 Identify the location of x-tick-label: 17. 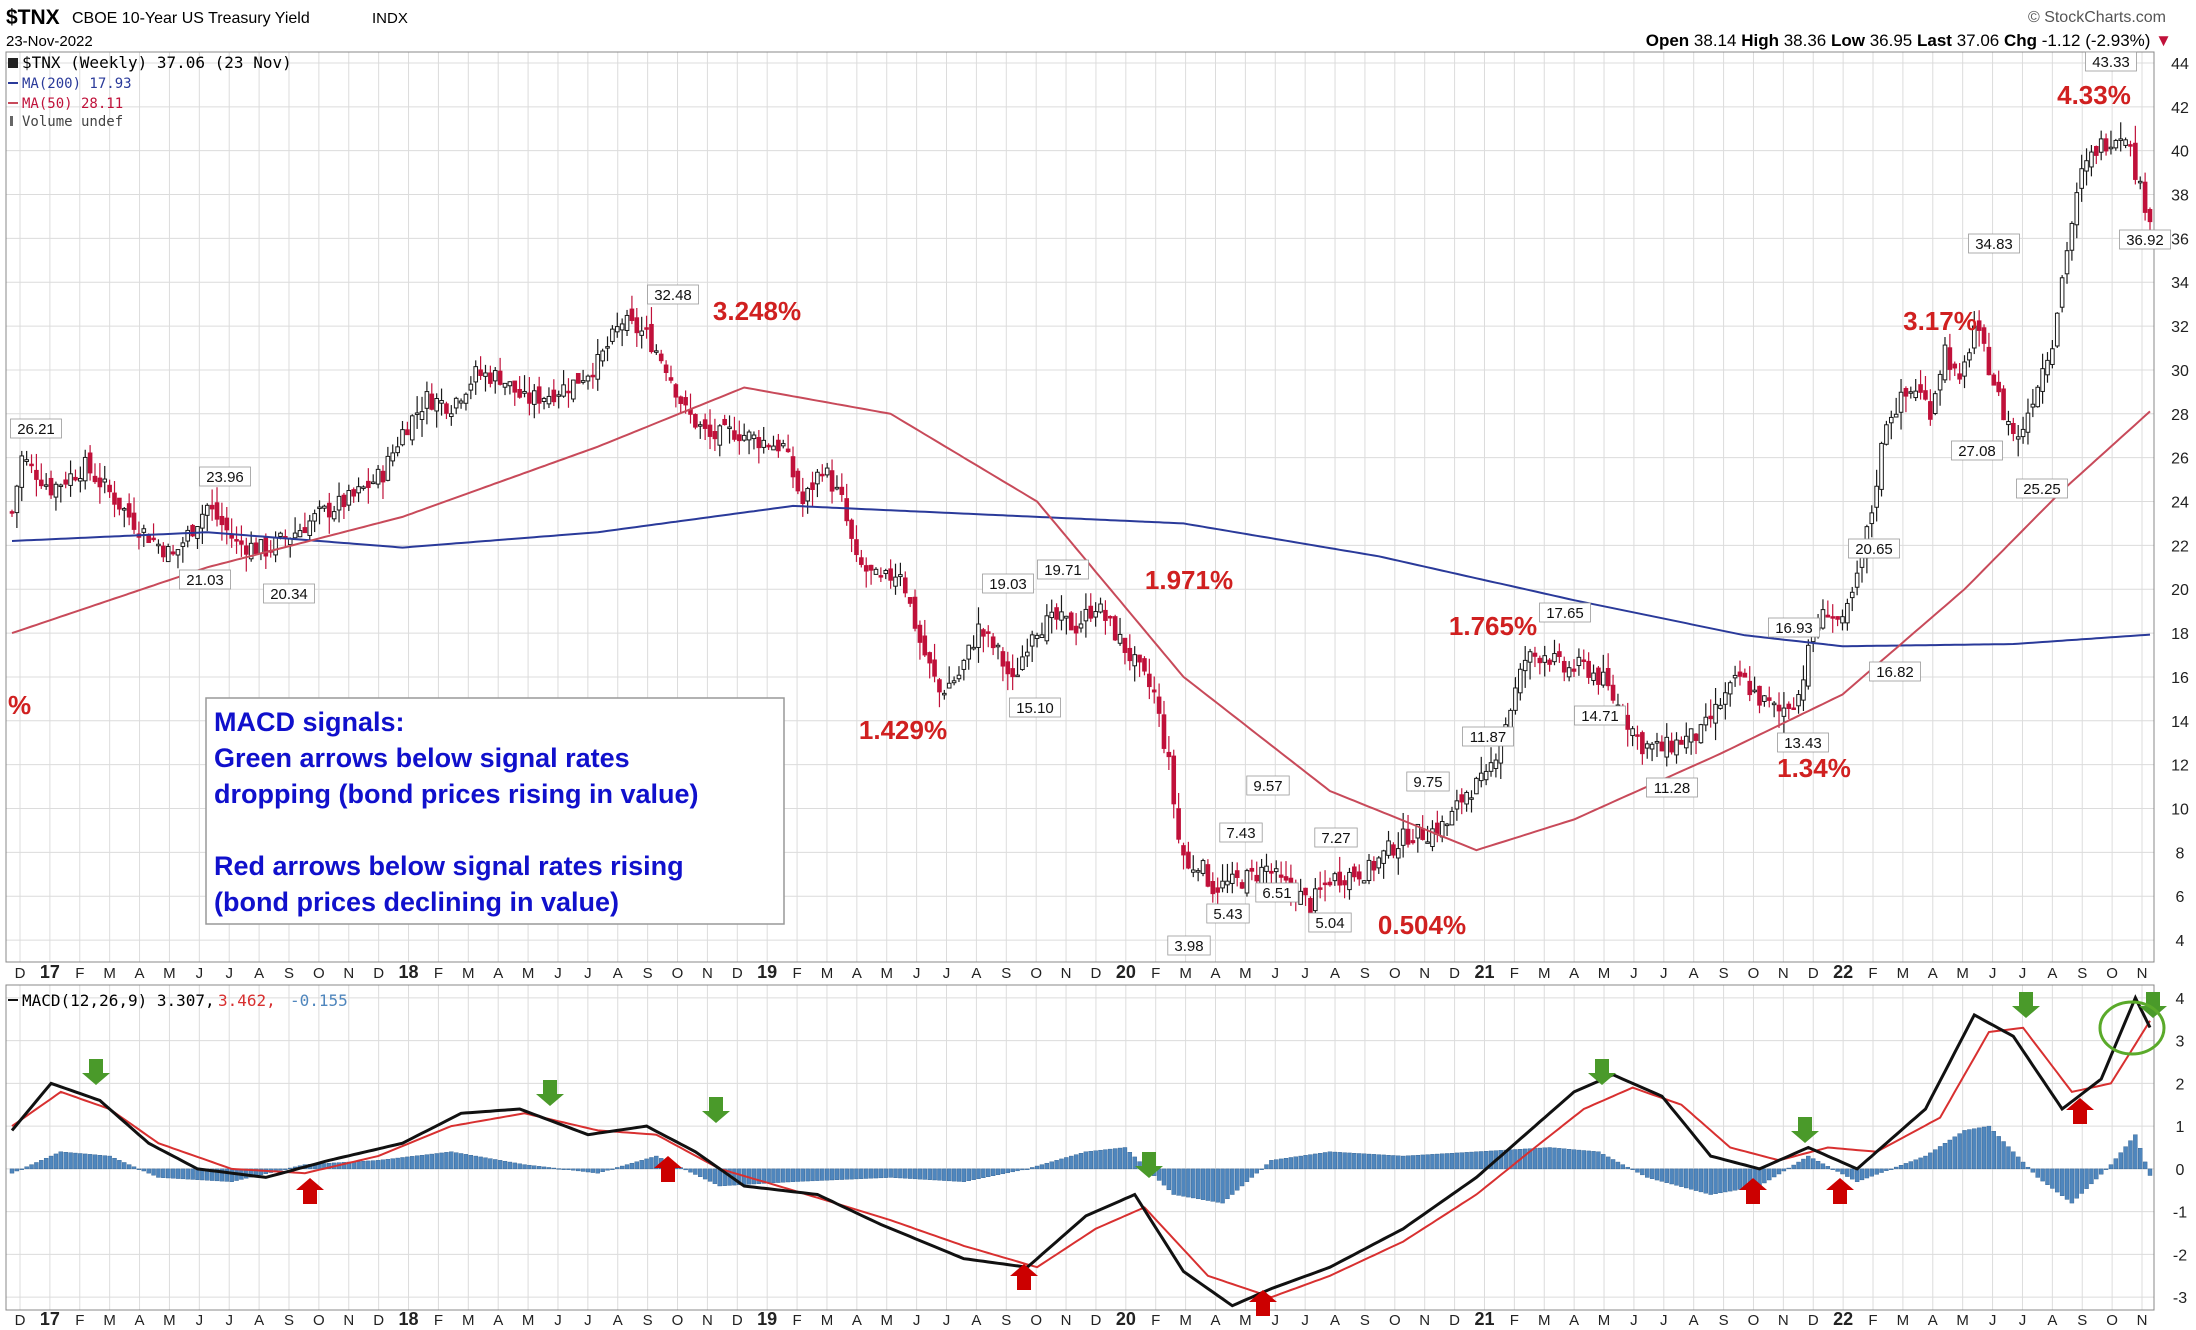
(50, 1319).